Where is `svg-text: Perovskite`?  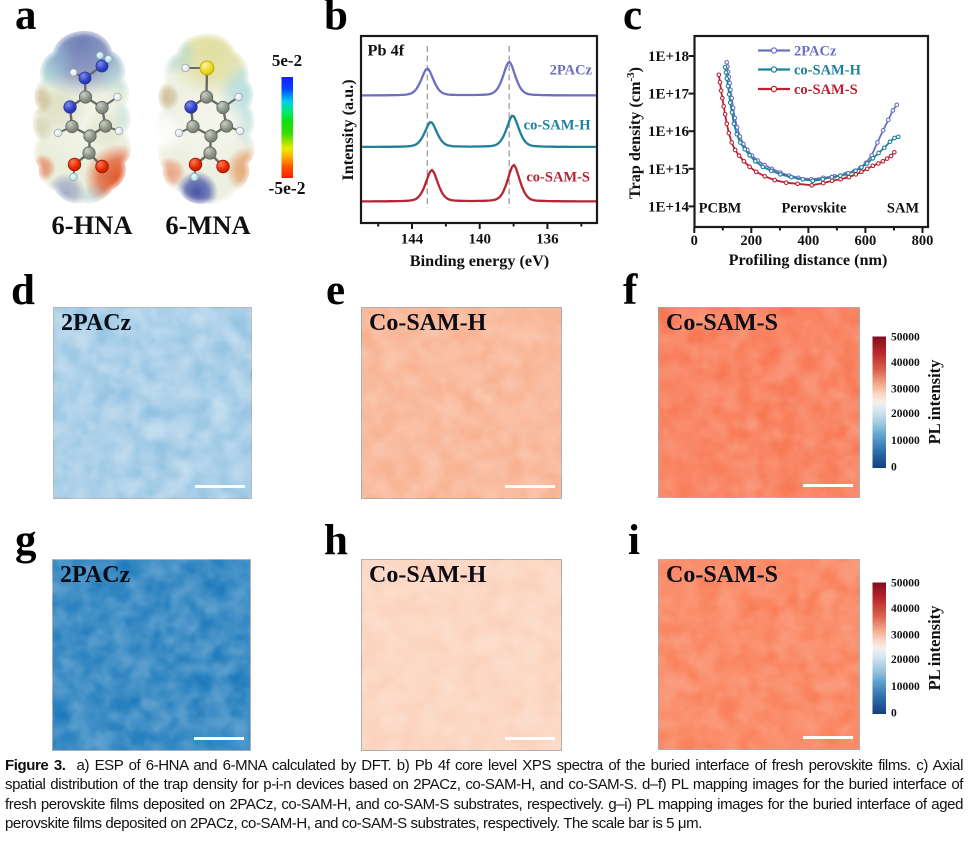
svg-text: Perovskite is located at coordinates (815, 209).